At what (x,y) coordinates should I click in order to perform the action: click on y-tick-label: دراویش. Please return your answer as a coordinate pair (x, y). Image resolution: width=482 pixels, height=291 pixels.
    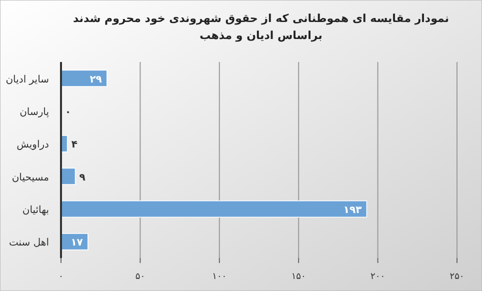
    Looking at the image, I should click on (32, 145).